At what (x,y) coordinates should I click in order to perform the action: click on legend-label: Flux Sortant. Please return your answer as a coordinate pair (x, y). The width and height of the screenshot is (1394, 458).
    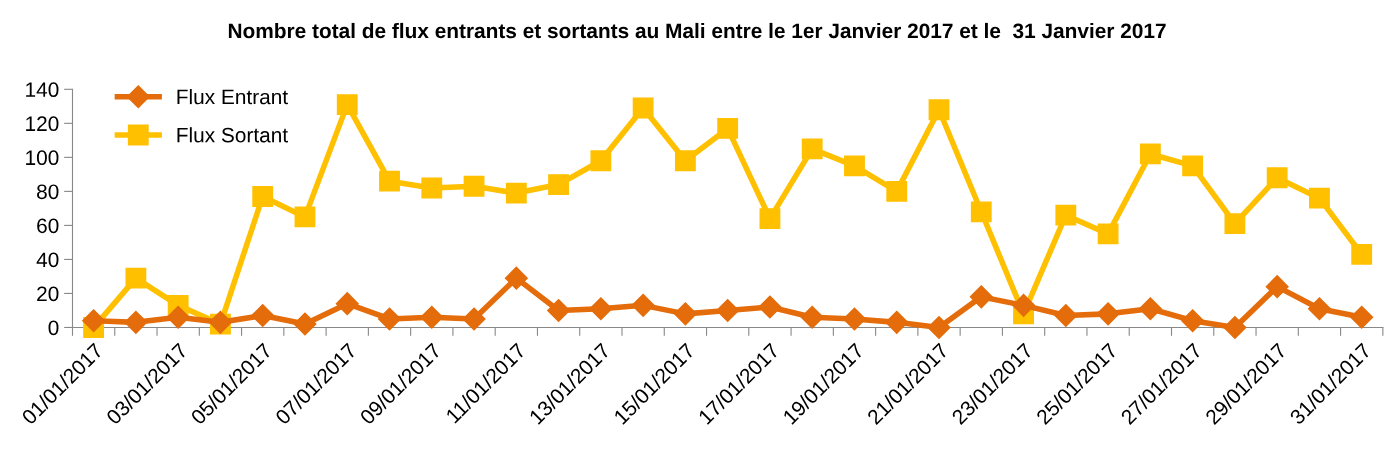
    Looking at the image, I should click on (232, 135).